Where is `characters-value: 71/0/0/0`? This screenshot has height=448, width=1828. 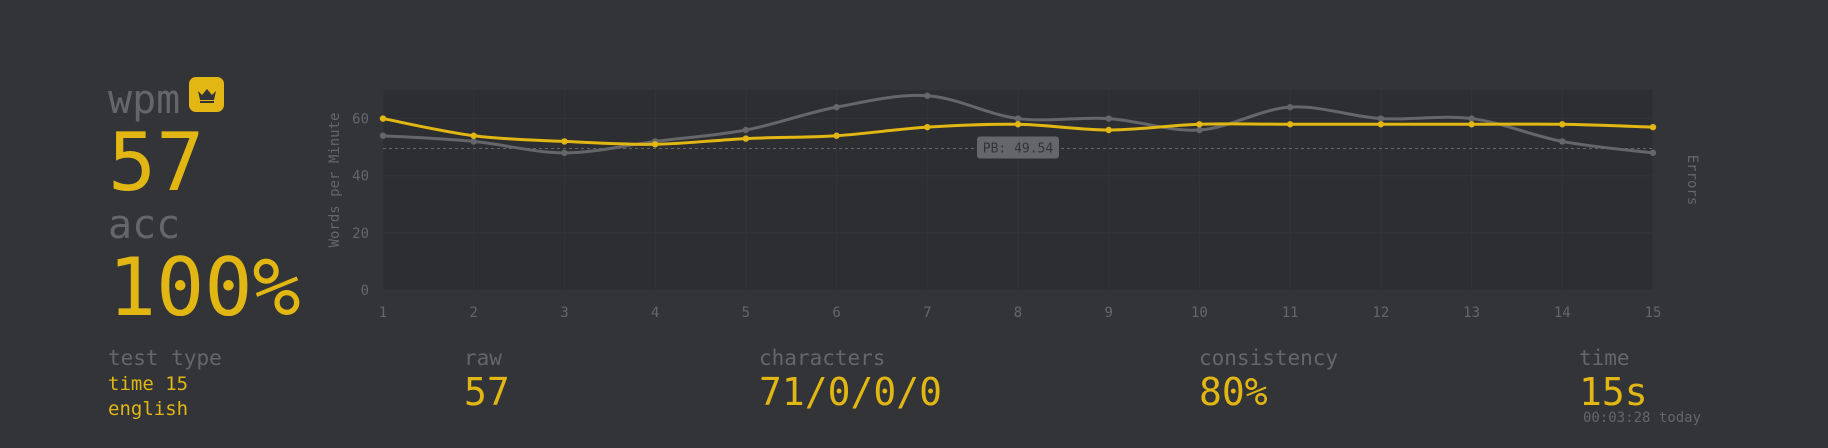 characters-value: 71/0/0/0 is located at coordinates (851, 392).